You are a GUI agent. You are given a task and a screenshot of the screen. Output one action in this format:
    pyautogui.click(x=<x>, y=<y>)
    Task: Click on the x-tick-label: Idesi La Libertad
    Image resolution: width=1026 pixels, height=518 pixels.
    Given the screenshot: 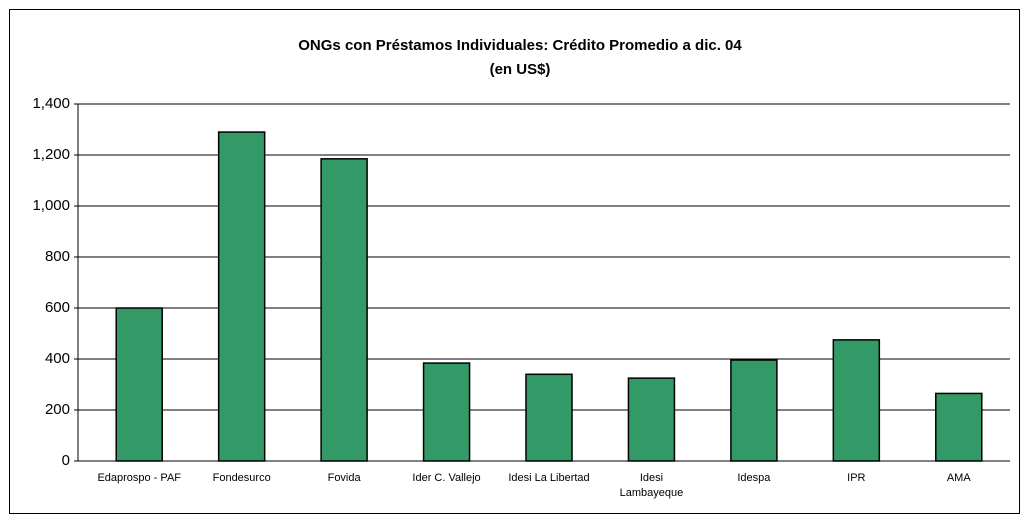 What is the action you would take?
    pyautogui.click(x=549, y=478)
    